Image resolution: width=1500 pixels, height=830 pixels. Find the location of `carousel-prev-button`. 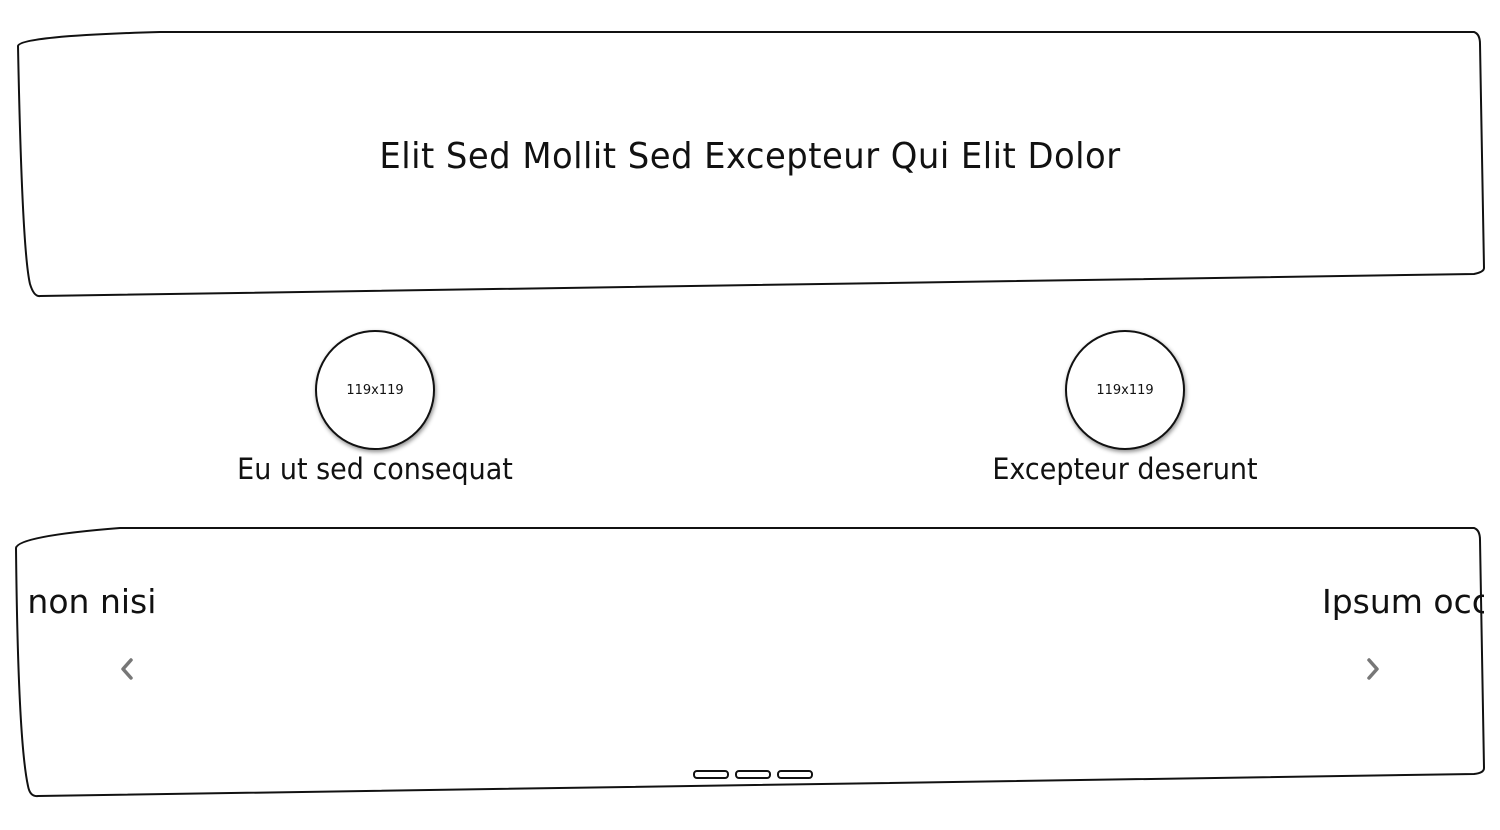

carousel-prev-button is located at coordinates (127, 669).